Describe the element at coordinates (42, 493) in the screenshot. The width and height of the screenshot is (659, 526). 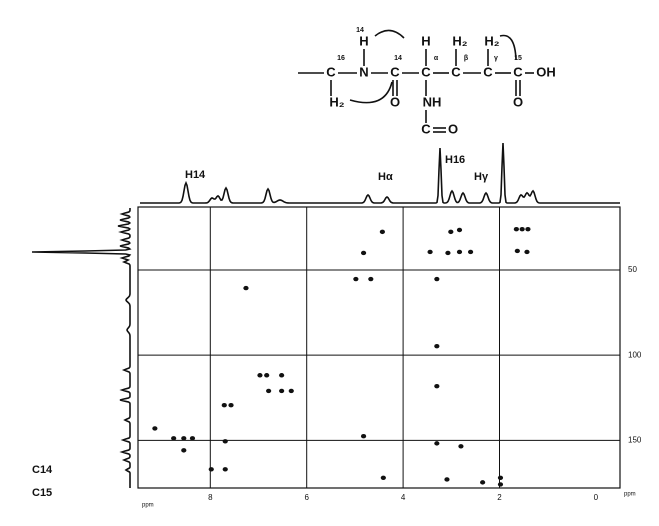
I see `peak-label: C15` at that location.